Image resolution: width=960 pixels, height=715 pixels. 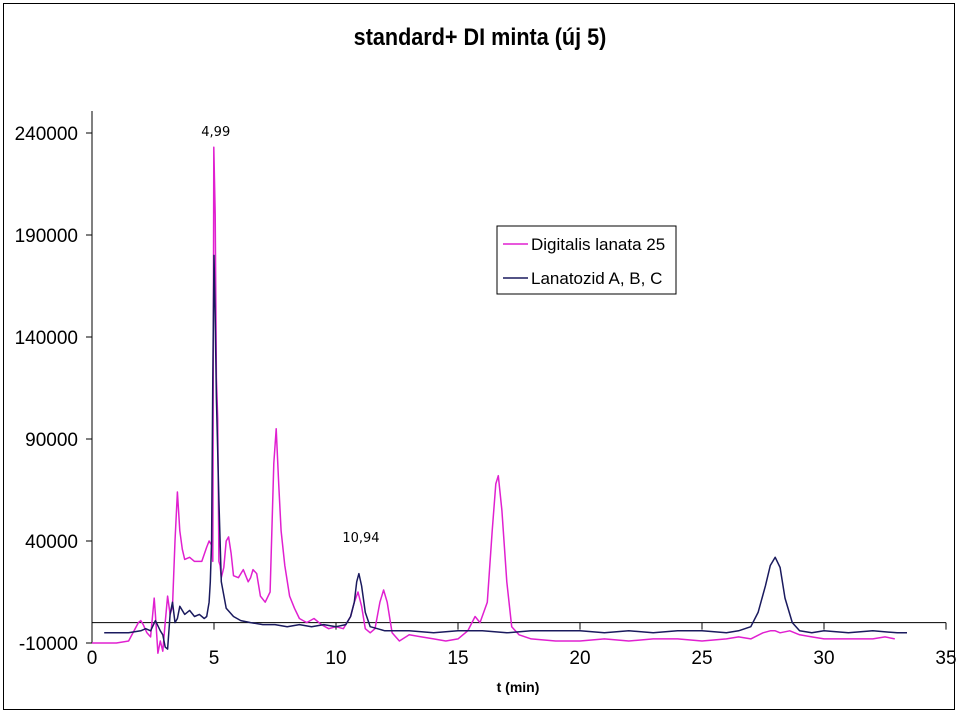 I want to click on y-tick-label: 190000, so click(x=46, y=236).